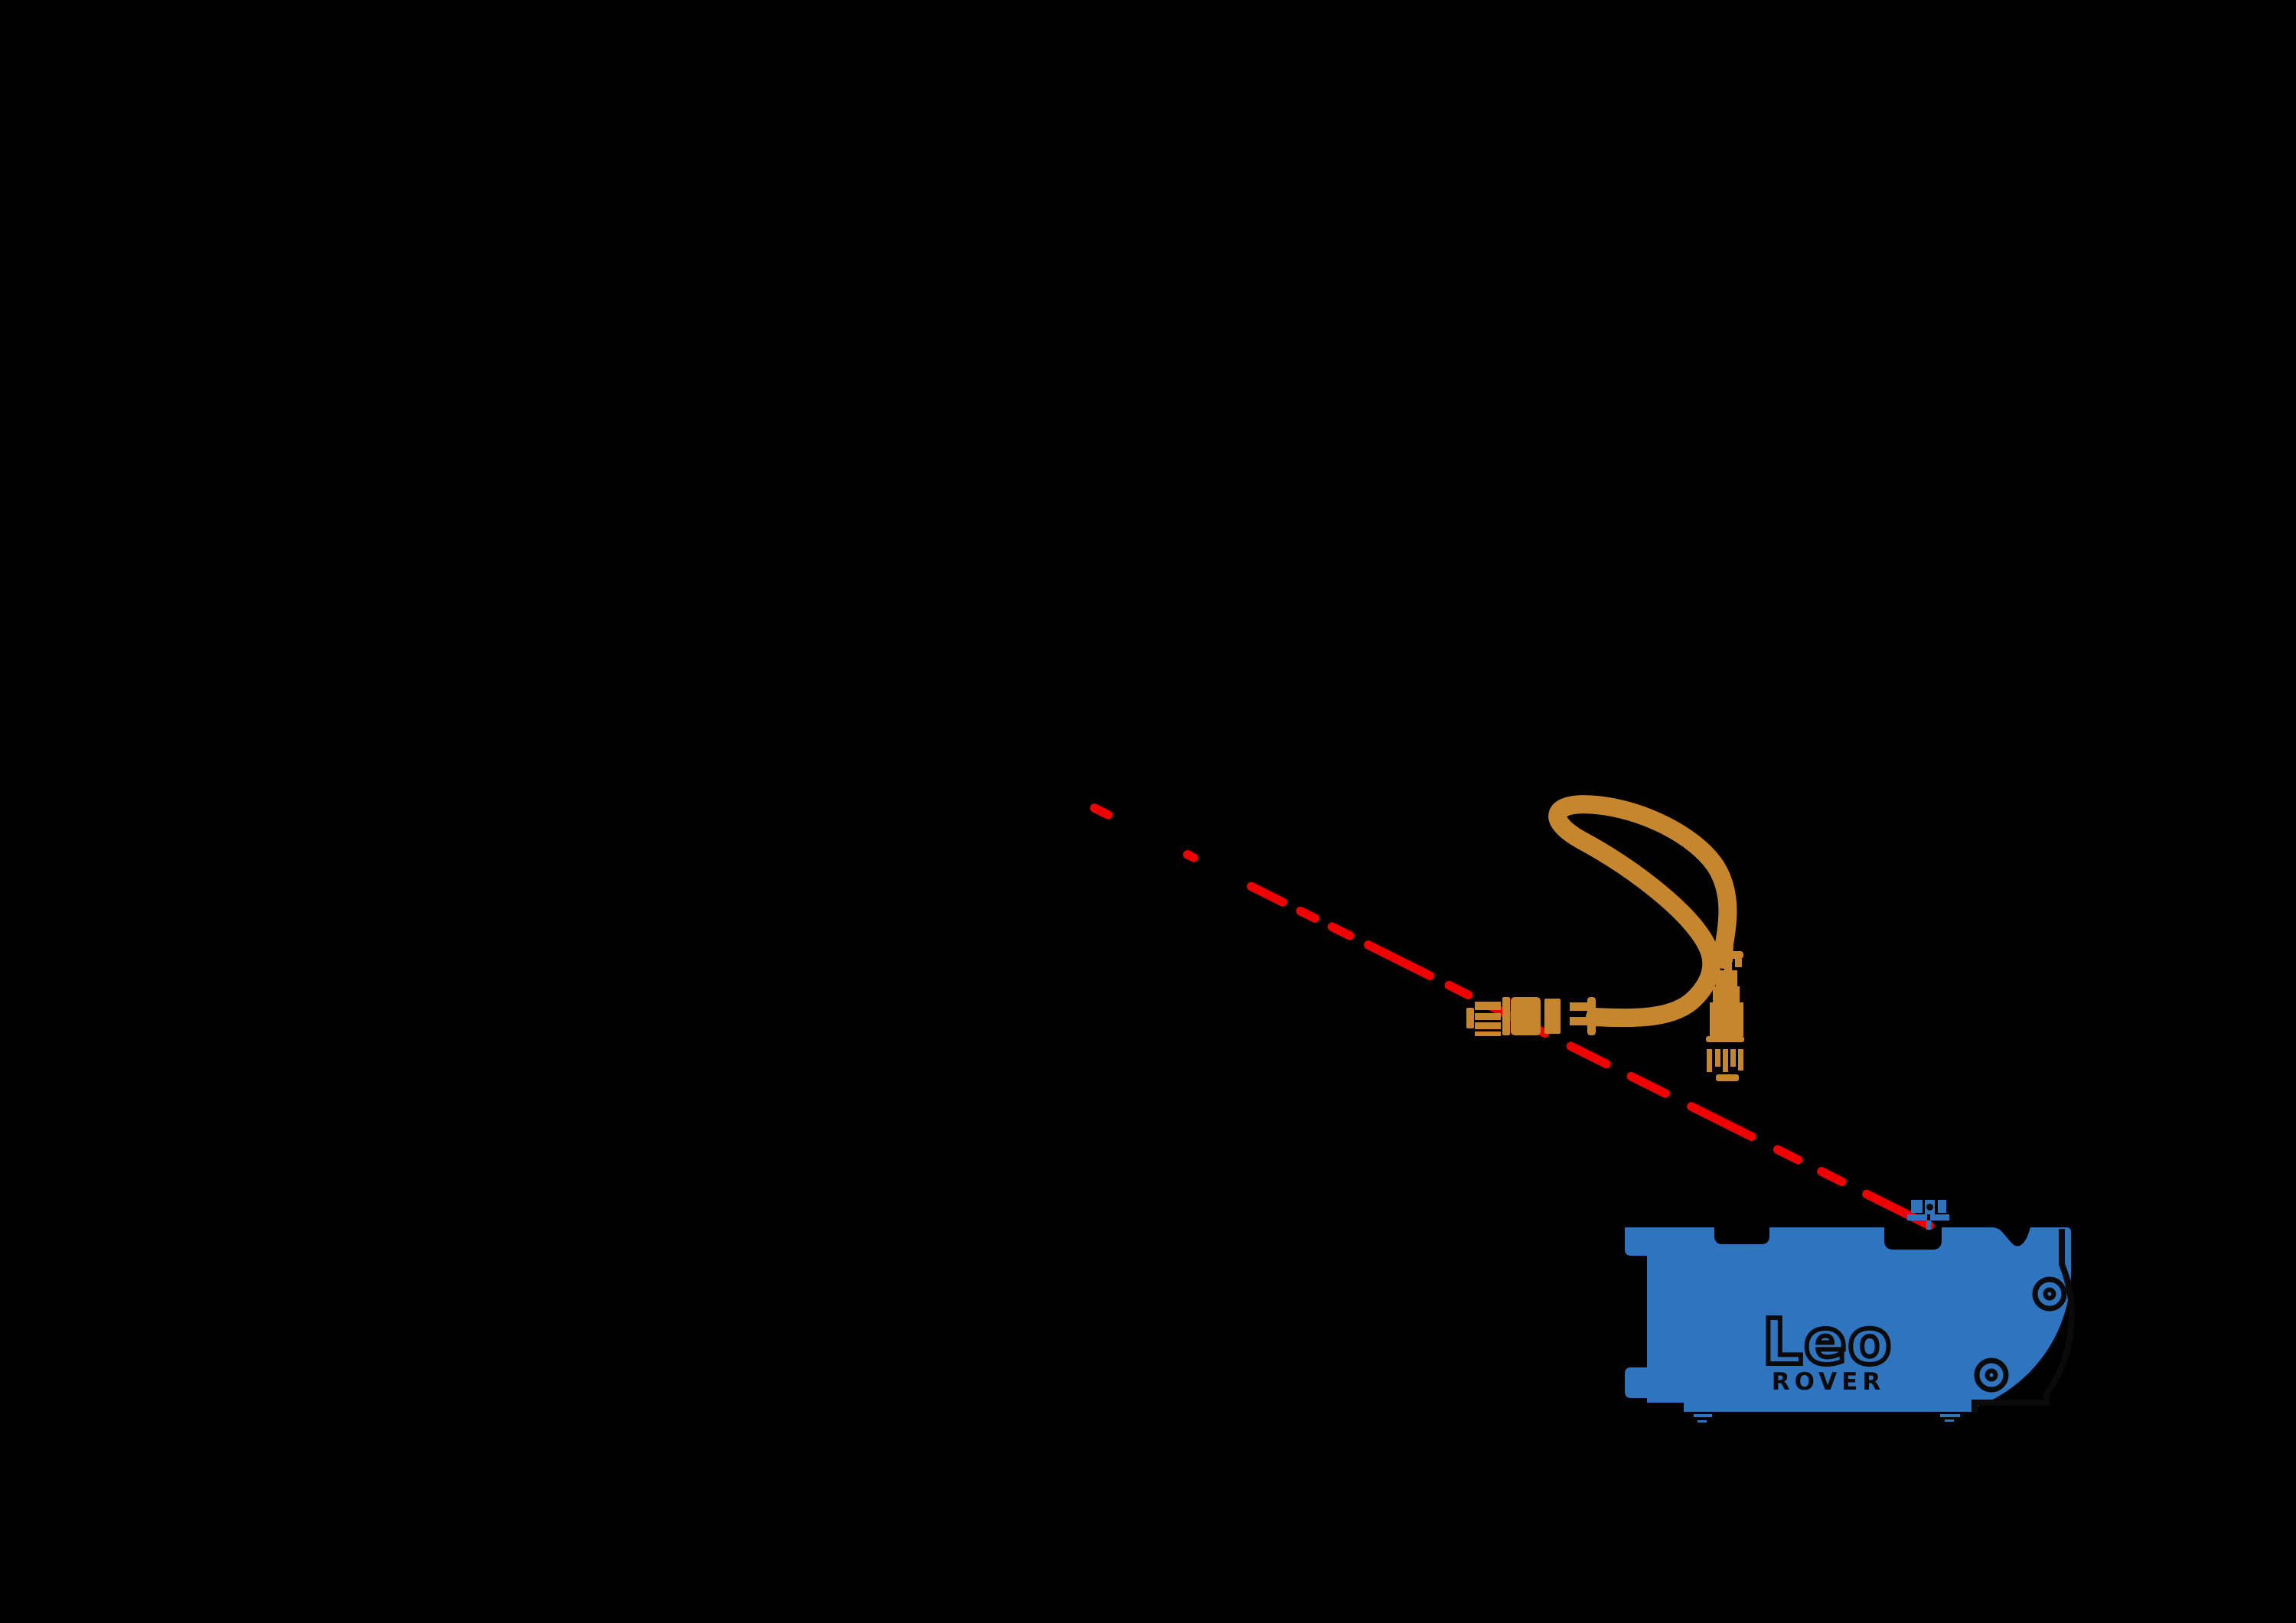 Image resolution: width=2296 pixels, height=1623 pixels. Describe the element at coordinates (1506, 1016) in the screenshot. I see `plug-flange` at that location.